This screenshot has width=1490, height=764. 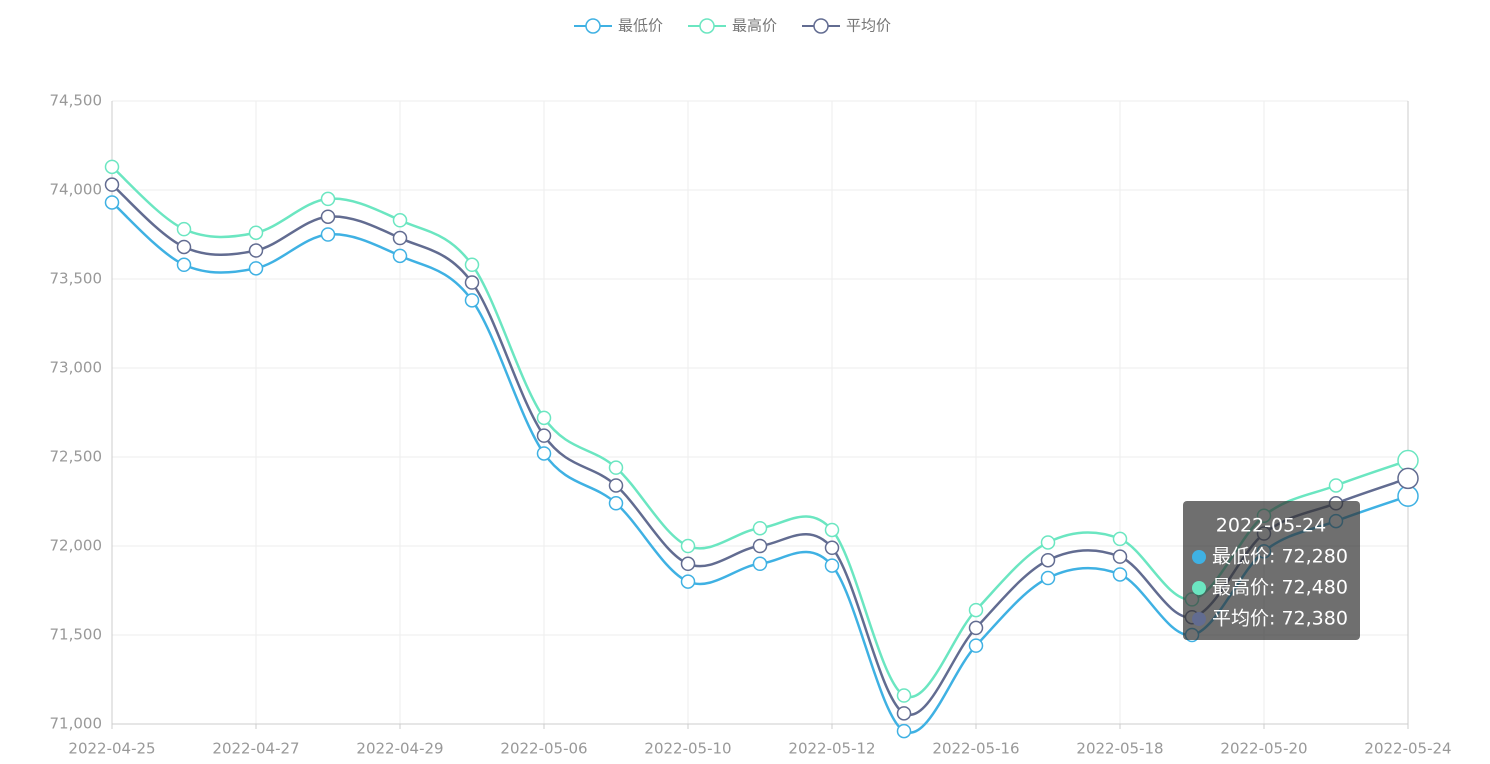 What do you see at coordinates (831, 749) in the screenshot?
I see `x-tick-label: 2022-05-12` at bounding box center [831, 749].